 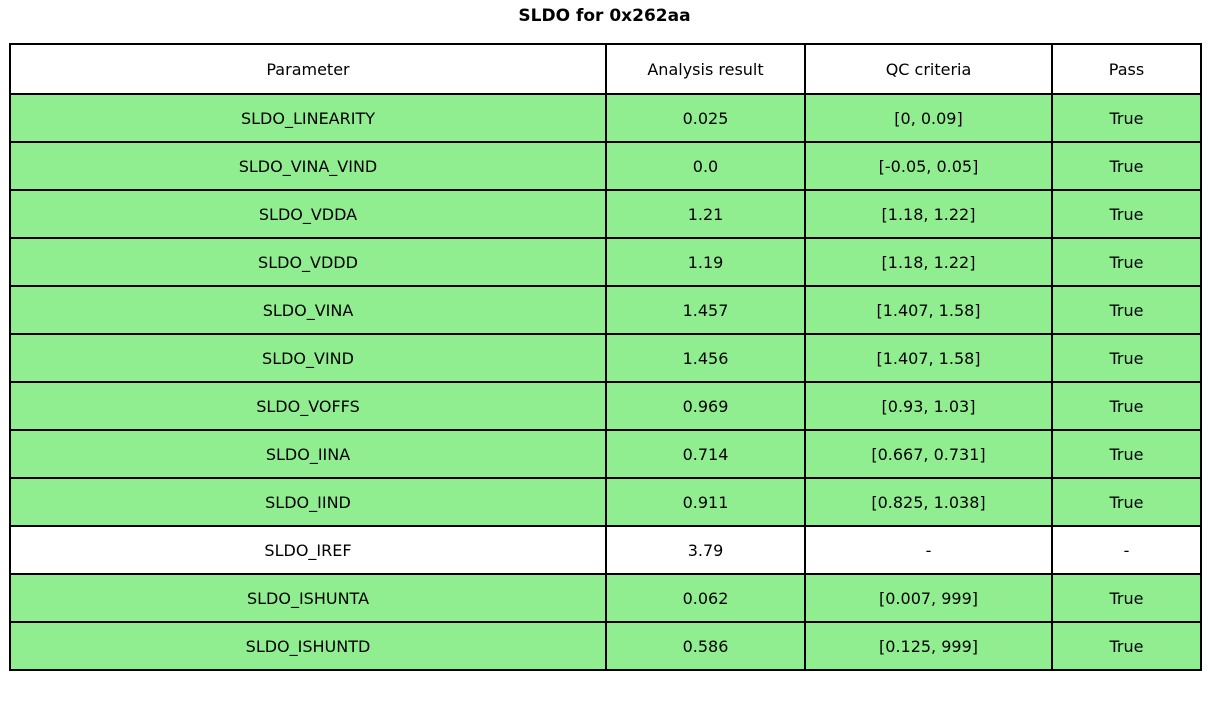 What do you see at coordinates (705, 454) in the screenshot?
I see `cell-analysis-result: 0.714` at bounding box center [705, 454].